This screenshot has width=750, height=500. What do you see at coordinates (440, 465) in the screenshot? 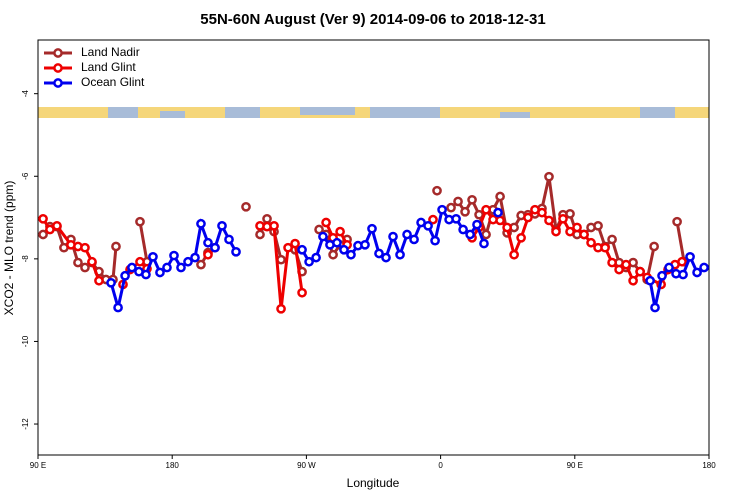
I see `x-tick-label: 0` at bounding box center [440, 465].